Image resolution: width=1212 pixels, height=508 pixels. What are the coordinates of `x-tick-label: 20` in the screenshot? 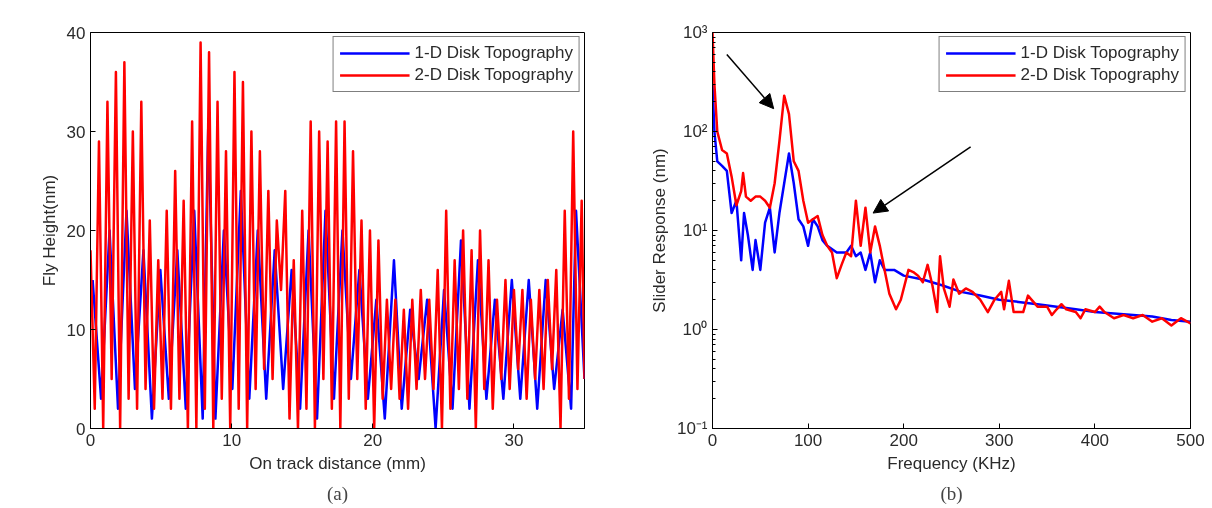 It's located at (373, 440).